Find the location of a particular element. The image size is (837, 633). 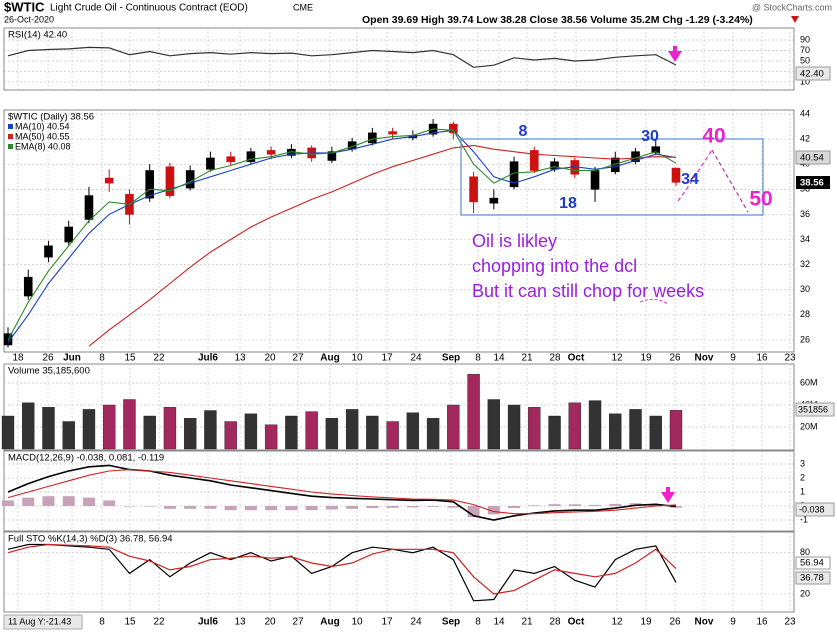

x-tick-label-bottom: 8 is located at coordinates (102, 622).